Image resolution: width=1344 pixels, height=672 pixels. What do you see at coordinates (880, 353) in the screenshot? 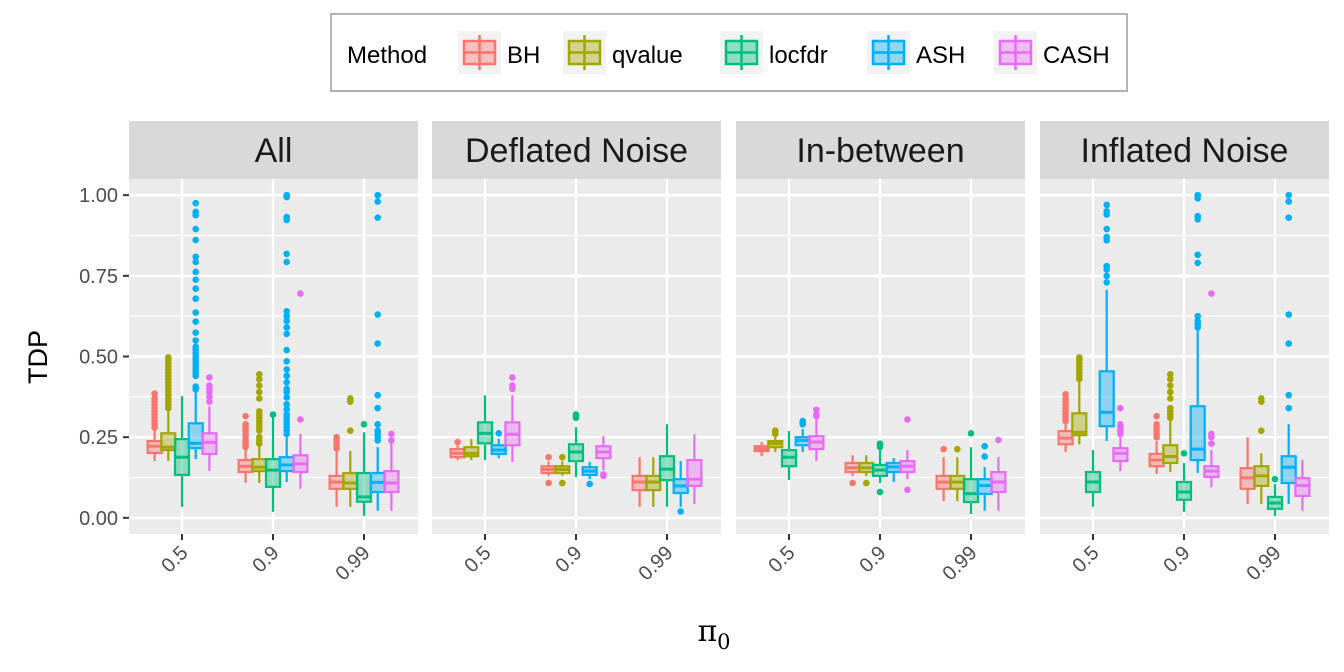
I see `facet-panel-in-between: In-between 0.5 0.9 0.99` at bounding box center [880, 353].